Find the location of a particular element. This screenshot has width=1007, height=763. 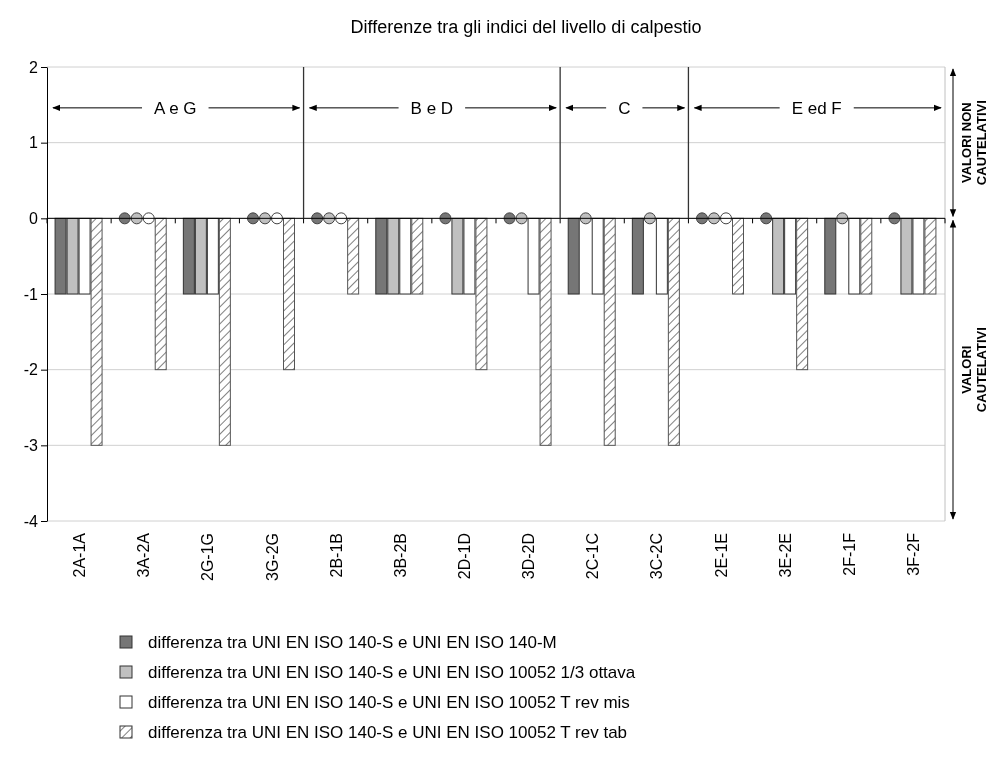

chart-title: Differenze tra gli indici del livello di calpestio is located at coordinates (526, 27).